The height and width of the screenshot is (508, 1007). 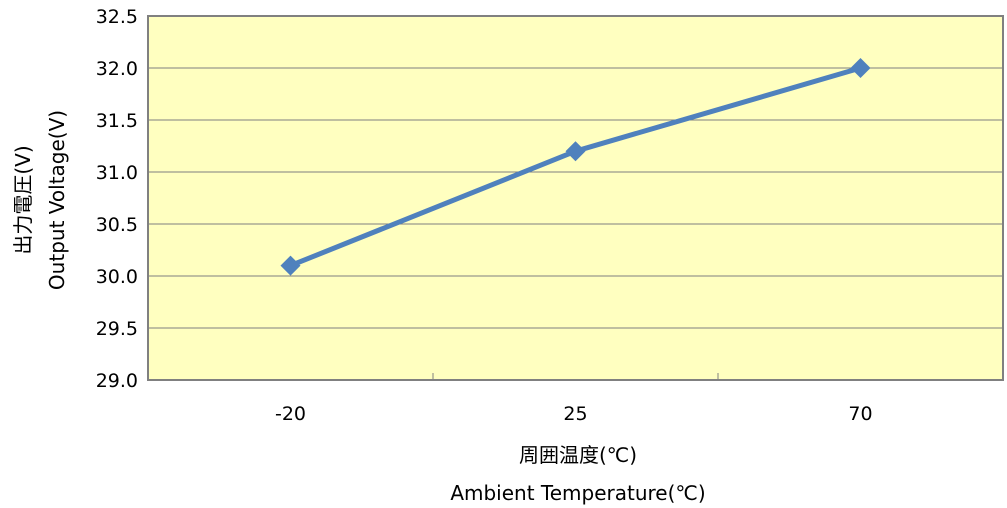 I want to click on x-axis-title-ja: 周囲温度(℃), so click(x=578, y=455).